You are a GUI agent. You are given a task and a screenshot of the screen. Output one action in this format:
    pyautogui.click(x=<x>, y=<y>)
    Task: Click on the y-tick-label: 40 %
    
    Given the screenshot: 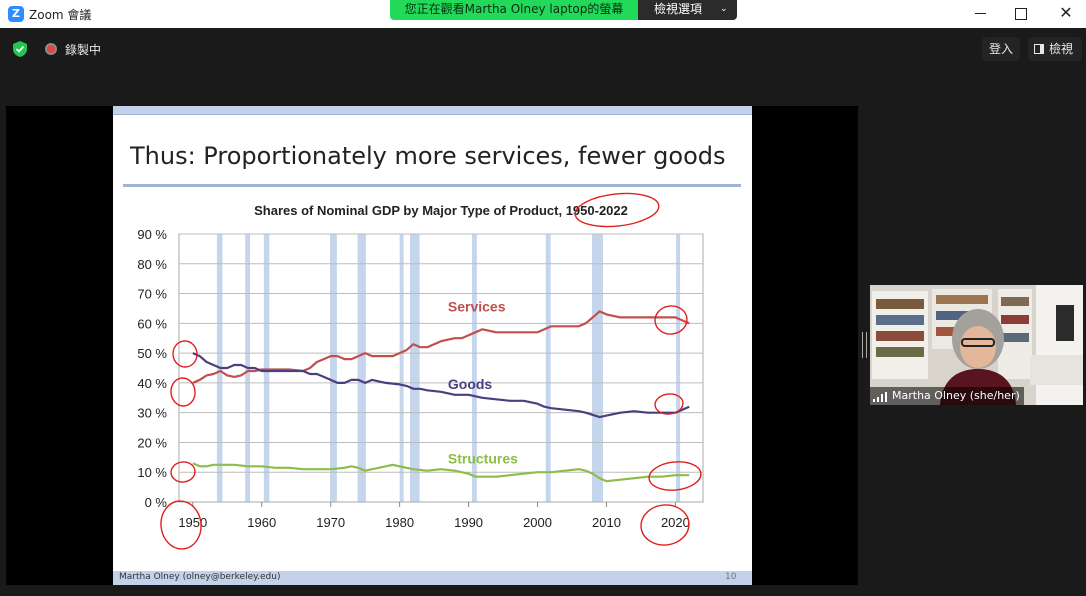 What is the action you would take?
    pyautogui.click(x=152, y=383)
    